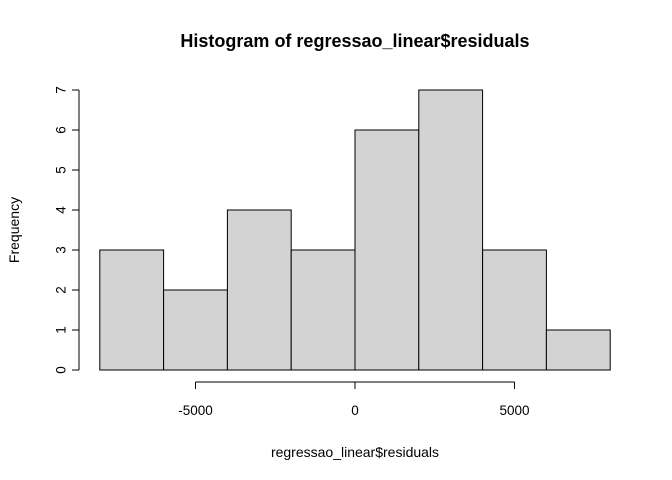 The width and height of the screenshot is (672, 480). What do you see at coordinates (61, 250) in the screenshot?
I see `y-tick-label: 3` at bounding box center [61, 250].